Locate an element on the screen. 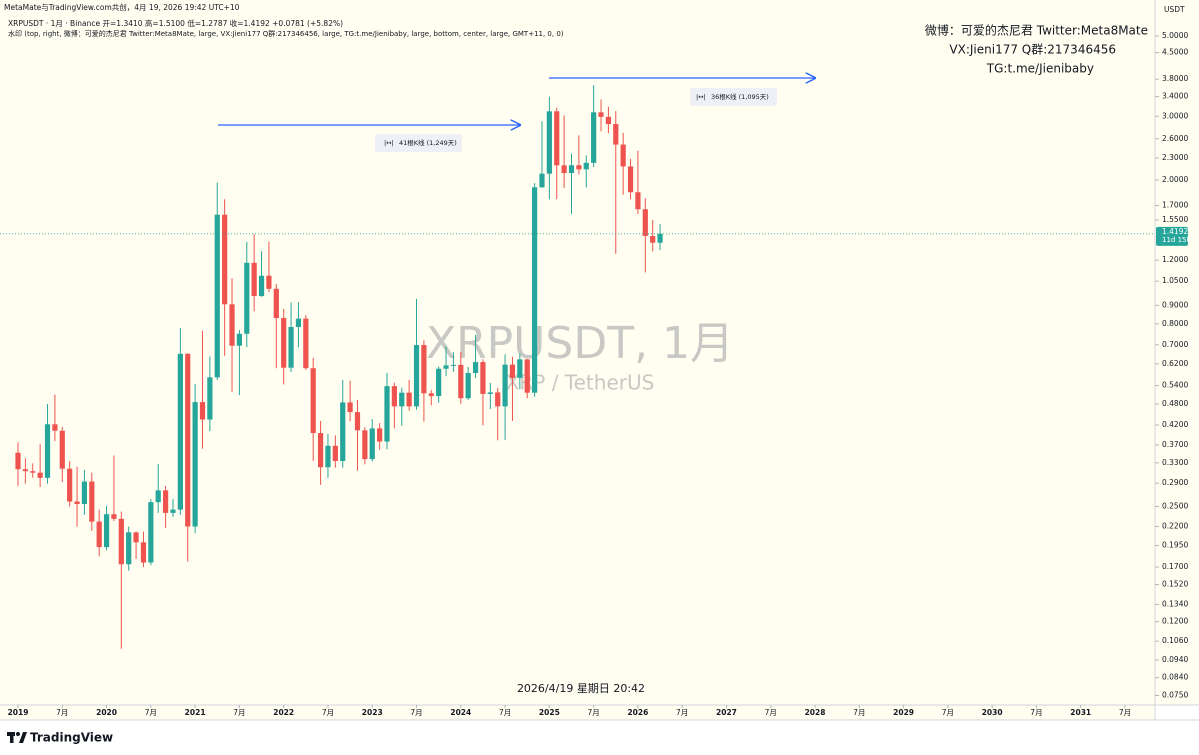 The height and width of the screenshot is (755, 1199). range-label-box is located at coordinates (733, 97).